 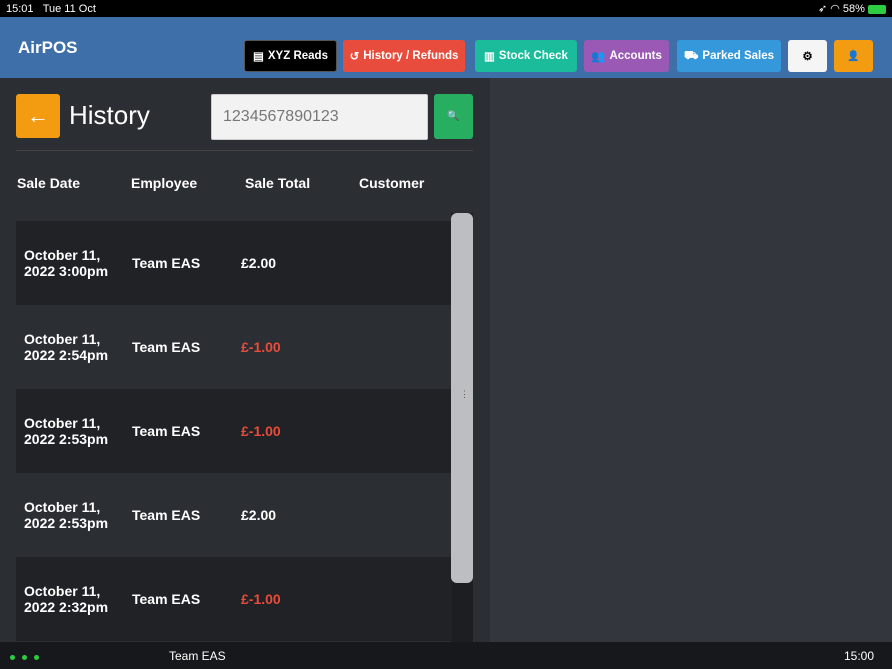 I want to click on user-button: 👤, so click(x=853, y=56).